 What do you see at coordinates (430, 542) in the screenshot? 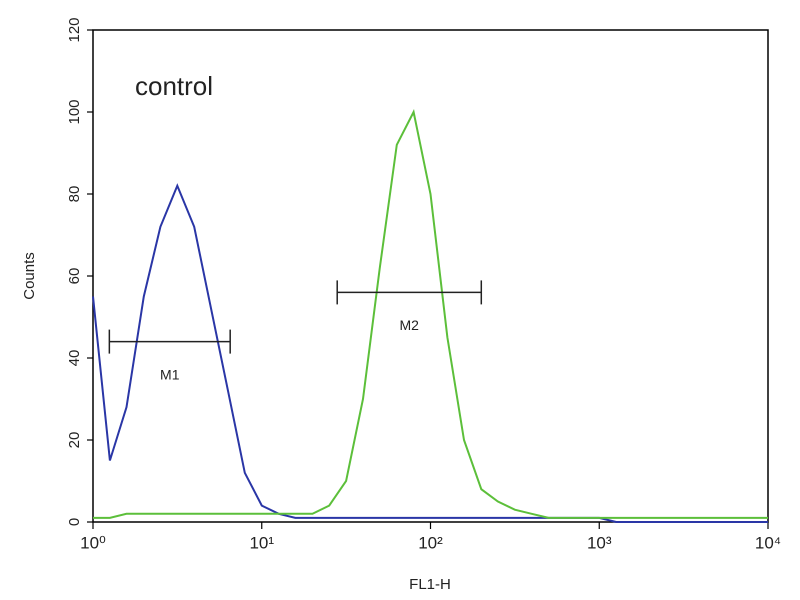
I see `x-tick-label: 10²` at bounding box center [430, 542].